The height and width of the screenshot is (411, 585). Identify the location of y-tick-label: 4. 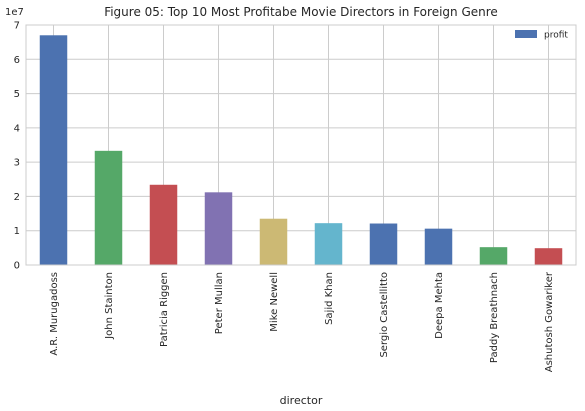
(17, 128).